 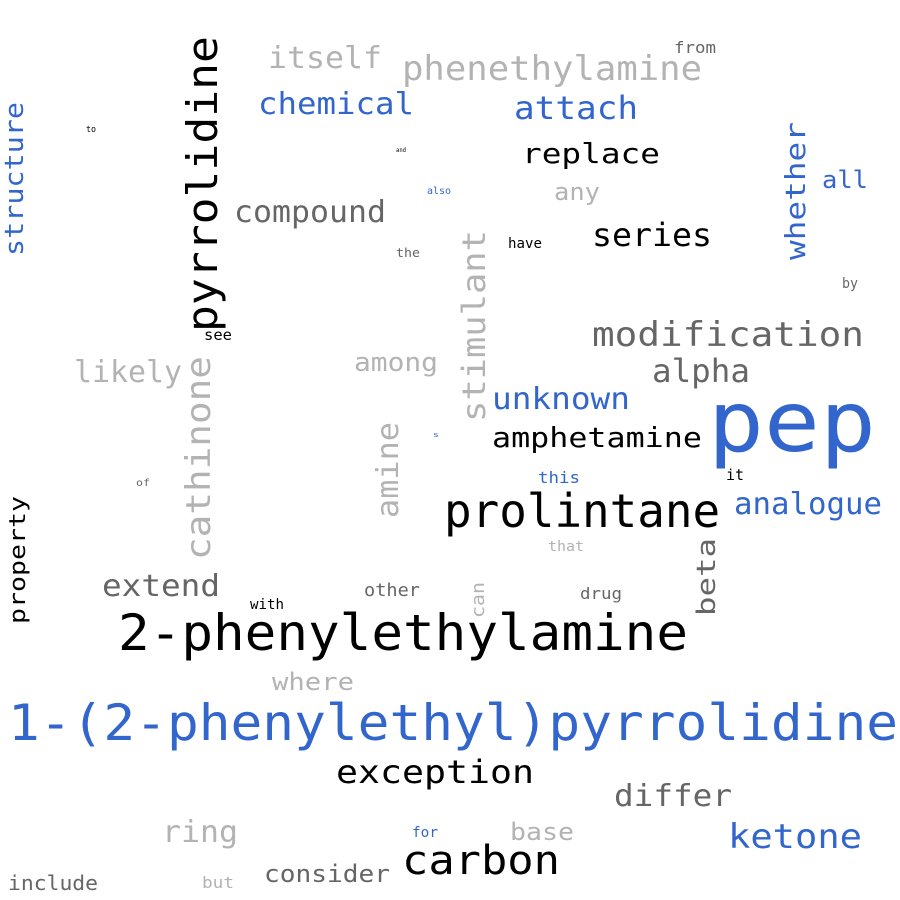 I want to click on word-attach: attach, so click(x=576, y=108).